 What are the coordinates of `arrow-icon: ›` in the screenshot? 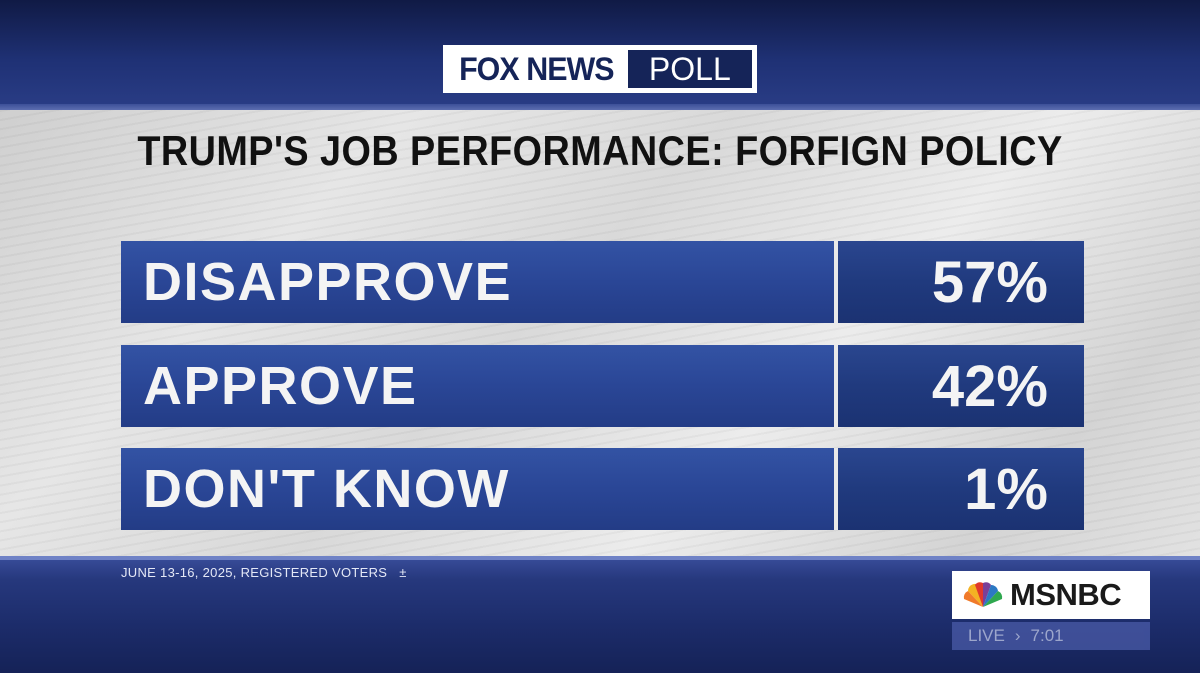 It's located at (1017, 635).